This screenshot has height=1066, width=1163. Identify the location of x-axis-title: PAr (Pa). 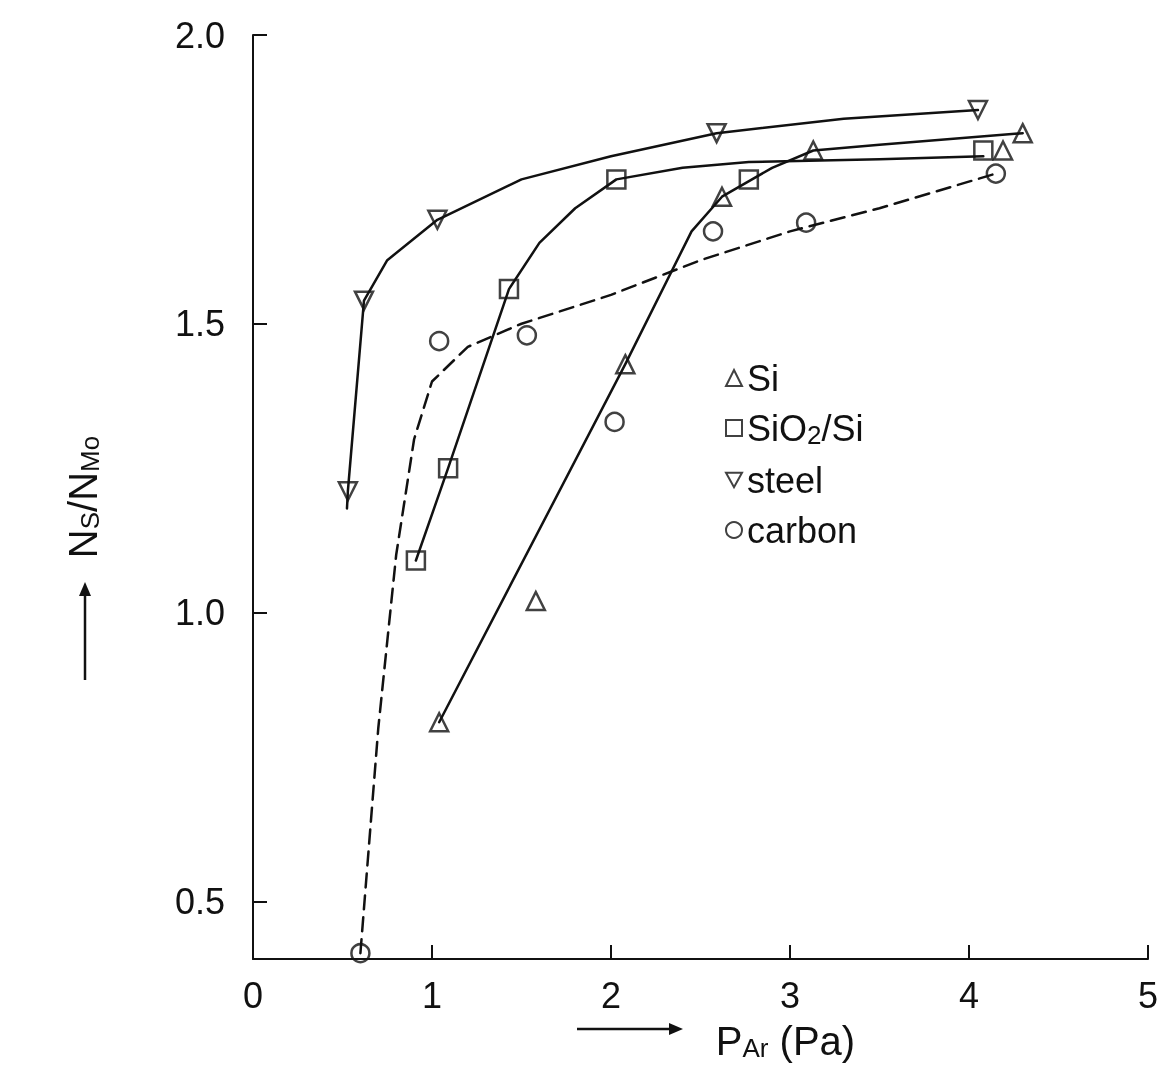
(785, 1041).